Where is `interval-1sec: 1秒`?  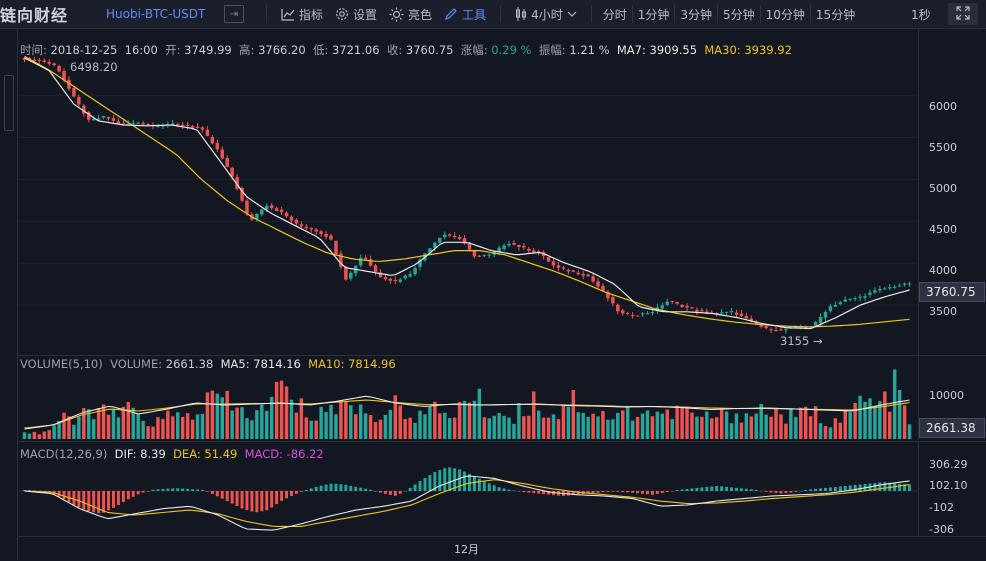
interval-1sec: 1秒 is located at coordinates (921, 14).